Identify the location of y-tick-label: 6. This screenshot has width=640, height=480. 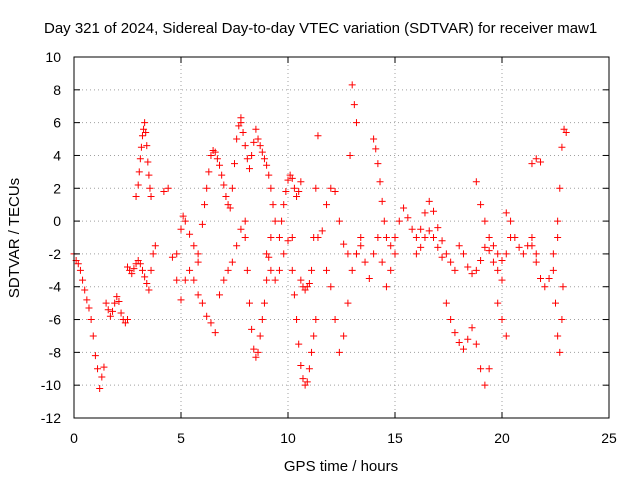
(57, 123).